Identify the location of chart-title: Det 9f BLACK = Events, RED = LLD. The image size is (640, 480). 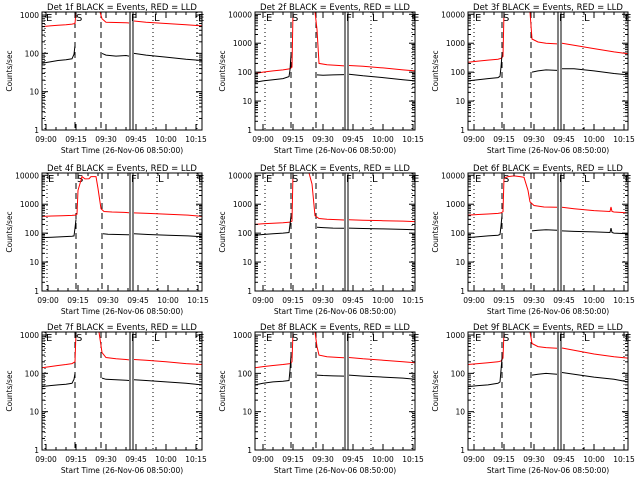
(548, 328).